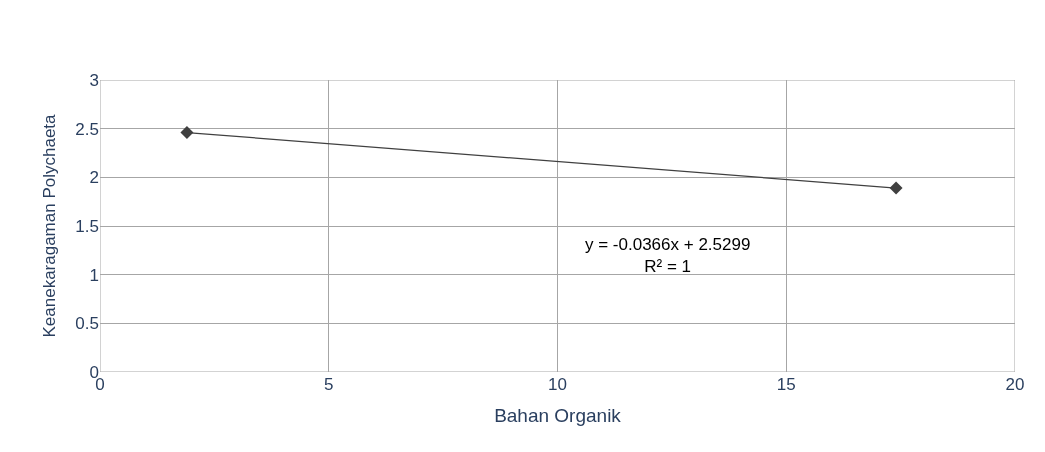  What do you see at coordinates (87, 324) in the screenshot?
I see `y-tick-label: 0.5` at bounding box center [87, 324].